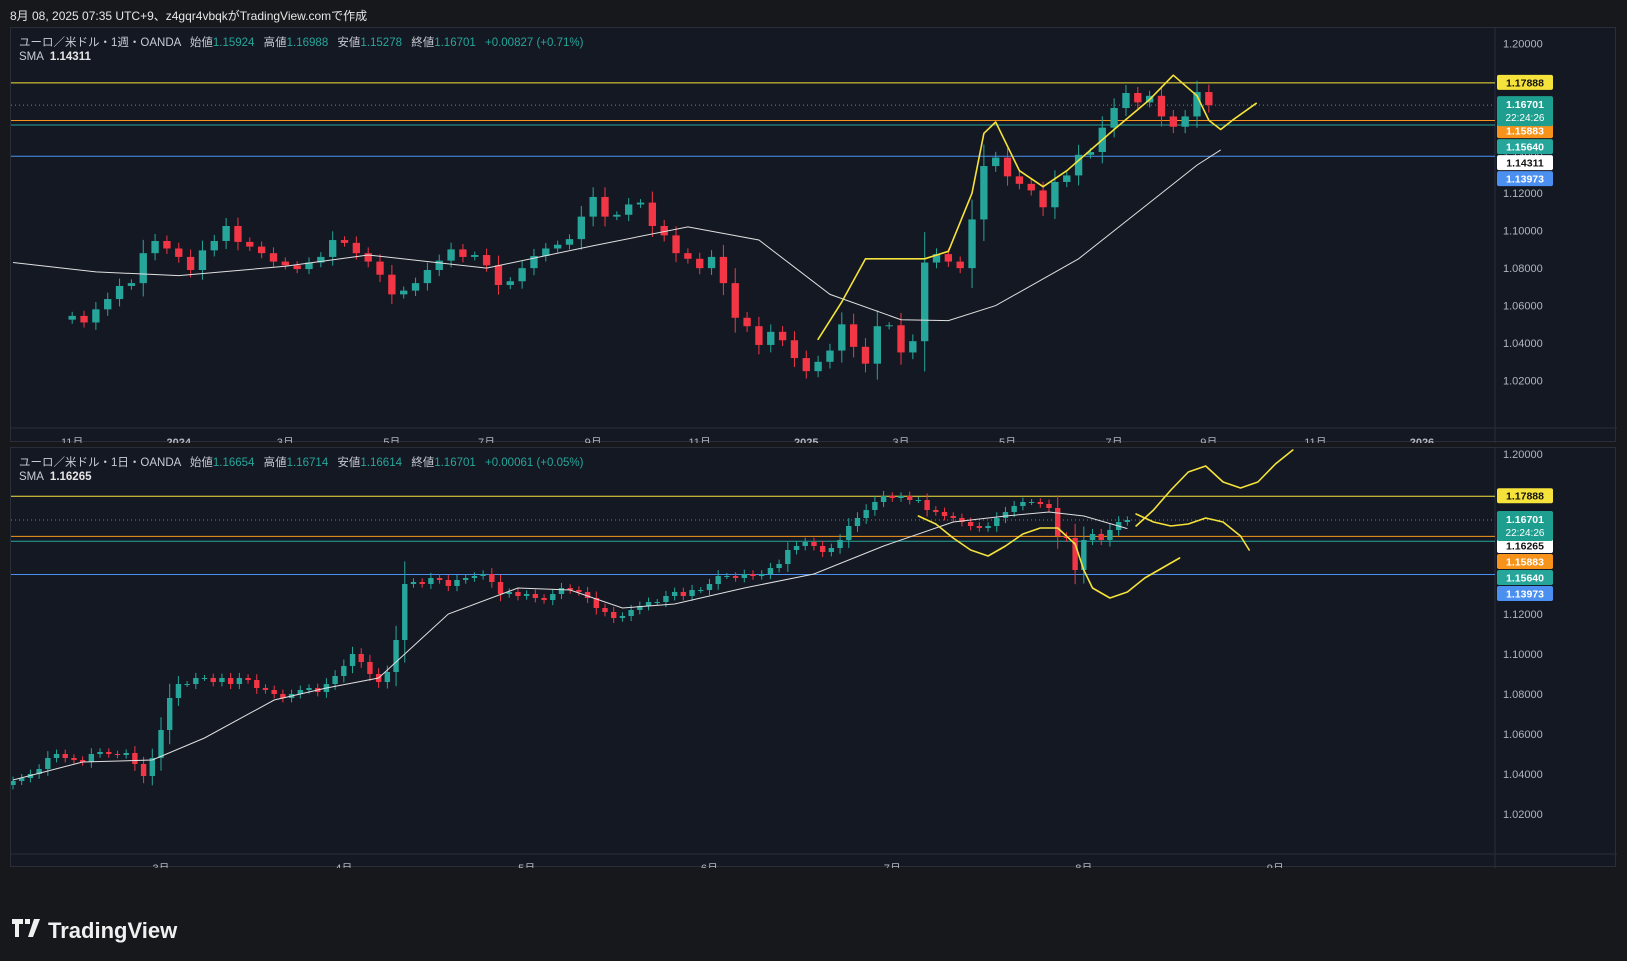  What do you see at coordinates (1525, 111) in the screenshot?
I see `weekly-last-price-badge` at bounding box center [1525, 111].